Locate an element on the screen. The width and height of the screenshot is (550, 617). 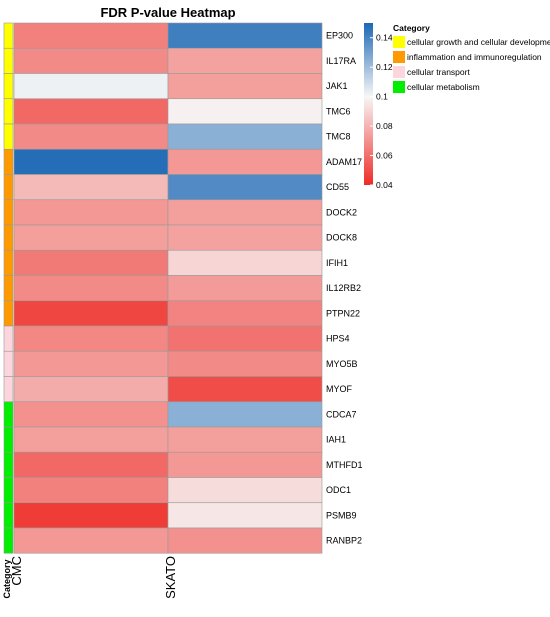
color-bar-tick-label: 0.04 is located at coordinates (384, 185).